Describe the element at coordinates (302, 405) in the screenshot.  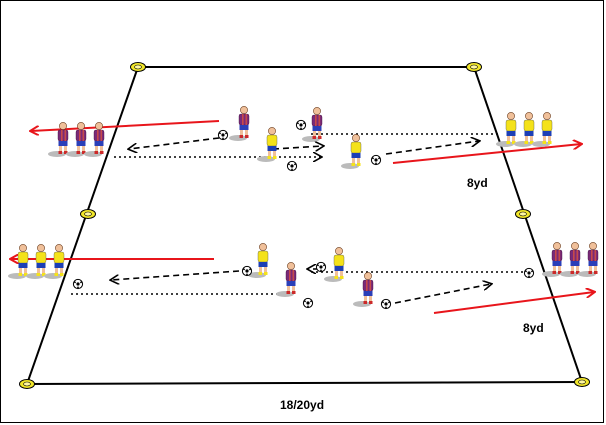
I see `width-label: 18/20yd` at that location.